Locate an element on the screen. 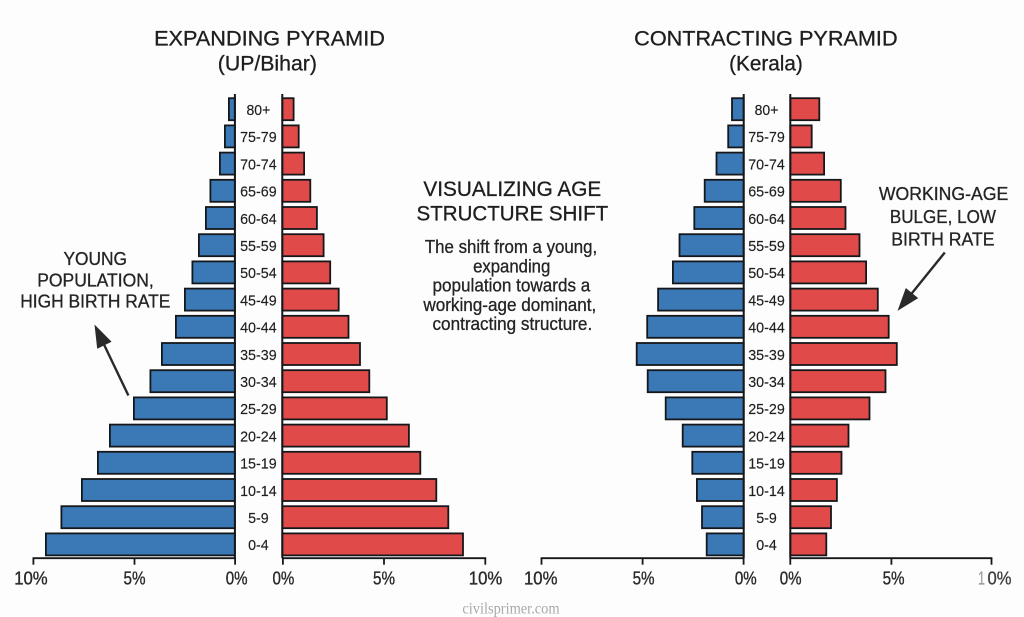  svg-text: (UP/Bihar) is located at coordinates (267, 63).